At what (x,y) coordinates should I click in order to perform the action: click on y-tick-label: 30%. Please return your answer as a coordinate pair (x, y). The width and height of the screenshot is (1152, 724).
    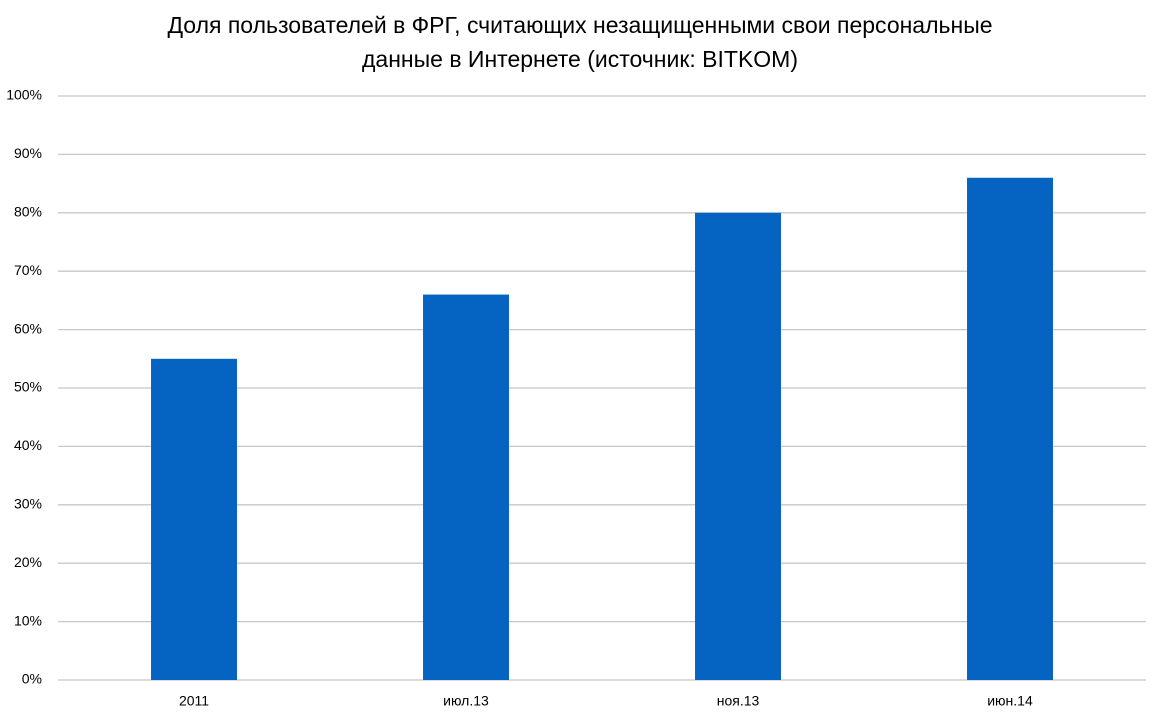
    Looking at the image, I should click on (28, 504).